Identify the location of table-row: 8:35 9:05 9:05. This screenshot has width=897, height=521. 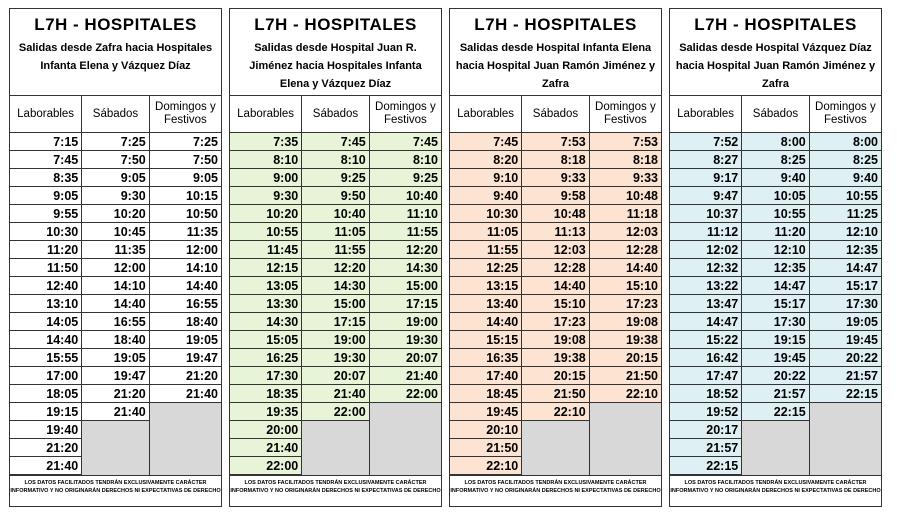
(115, 177).